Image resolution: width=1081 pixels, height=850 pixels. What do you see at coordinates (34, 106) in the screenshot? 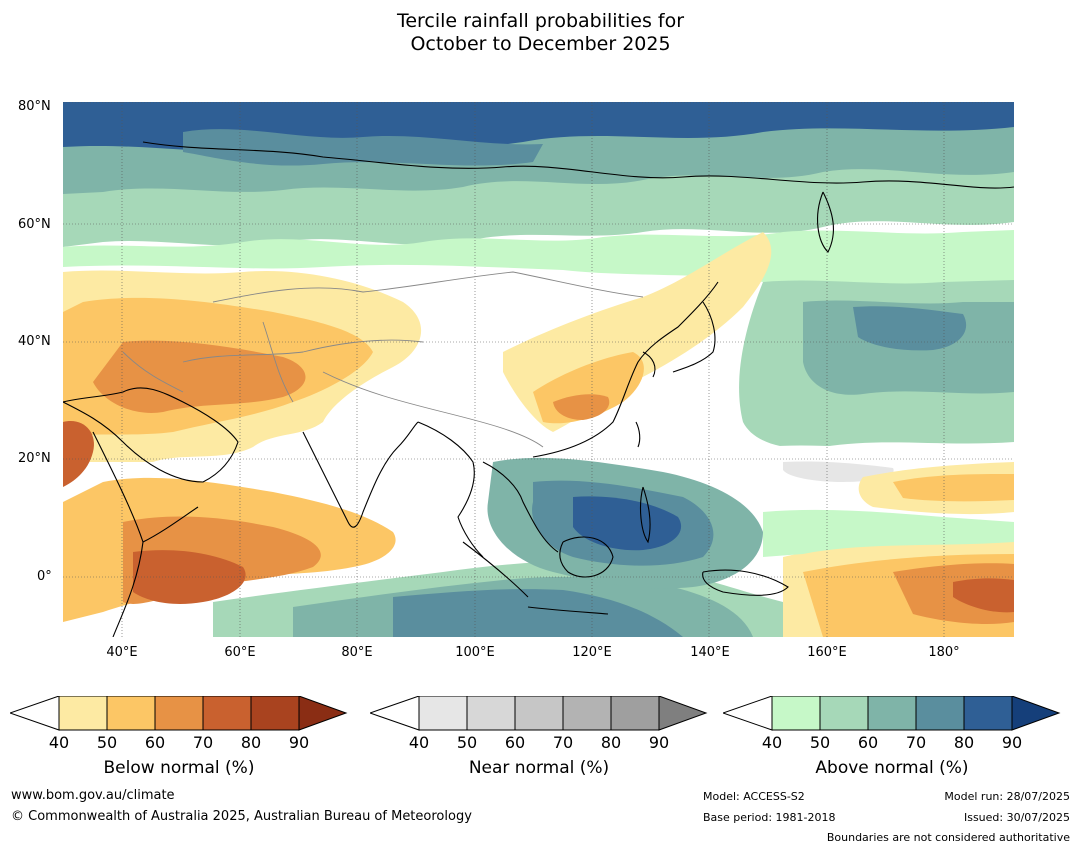
I see `lat-label-80n: 80°N` at bounding box center [34, 106].